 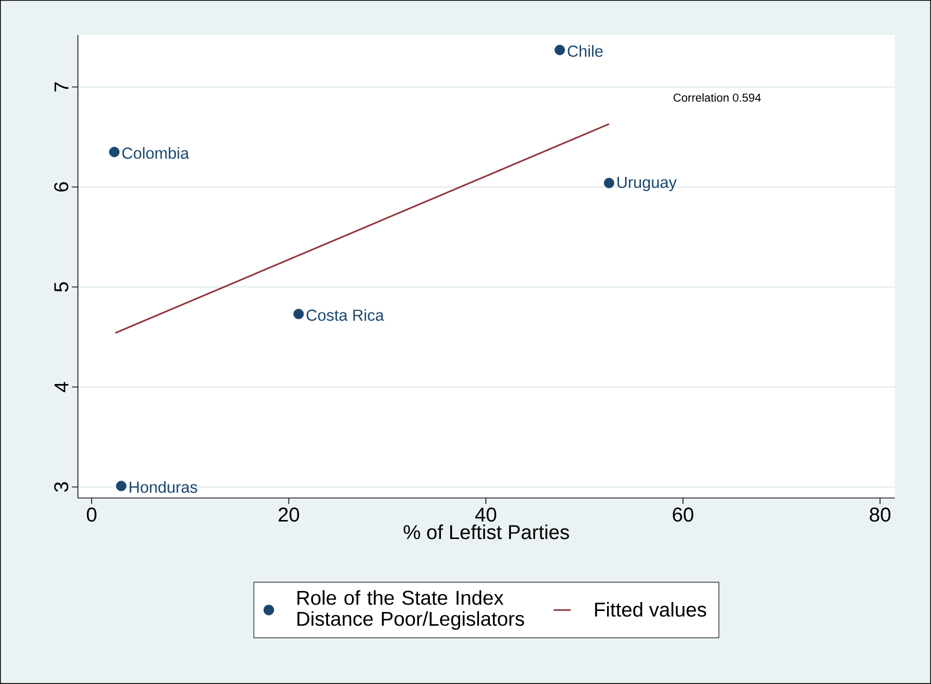 What do you see at coordinates (164, 487) in the screenshot?
I see `annotation: Honduras` at bounding box center [164, 487].